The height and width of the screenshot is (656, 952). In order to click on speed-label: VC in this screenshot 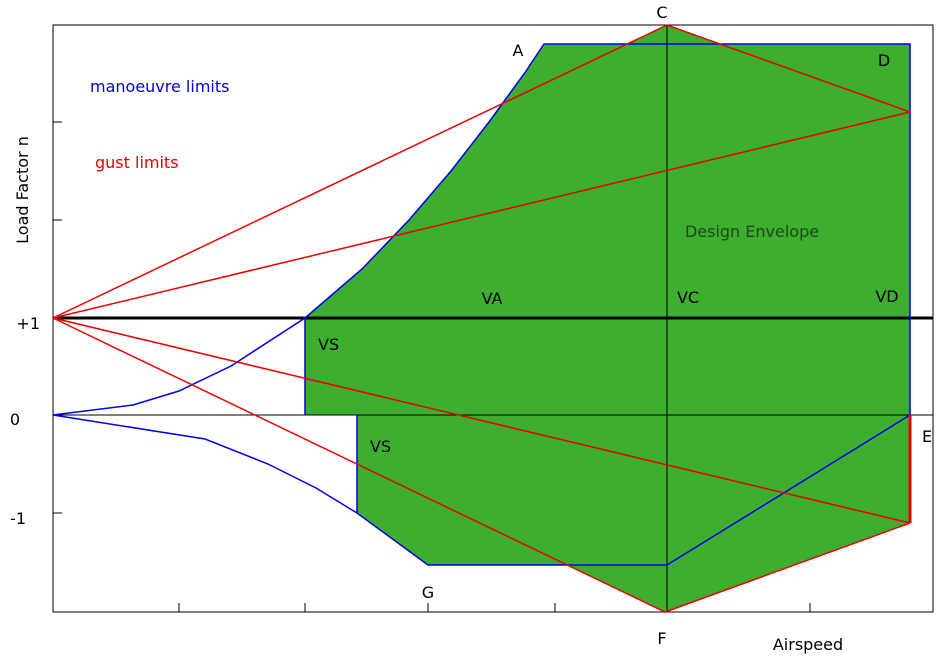, I will do `click(688, 297)`.